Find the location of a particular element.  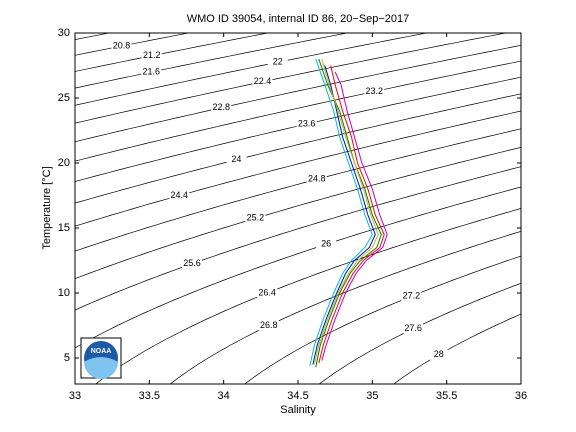

contour-label: 26 is located at coordinates (326, 244).